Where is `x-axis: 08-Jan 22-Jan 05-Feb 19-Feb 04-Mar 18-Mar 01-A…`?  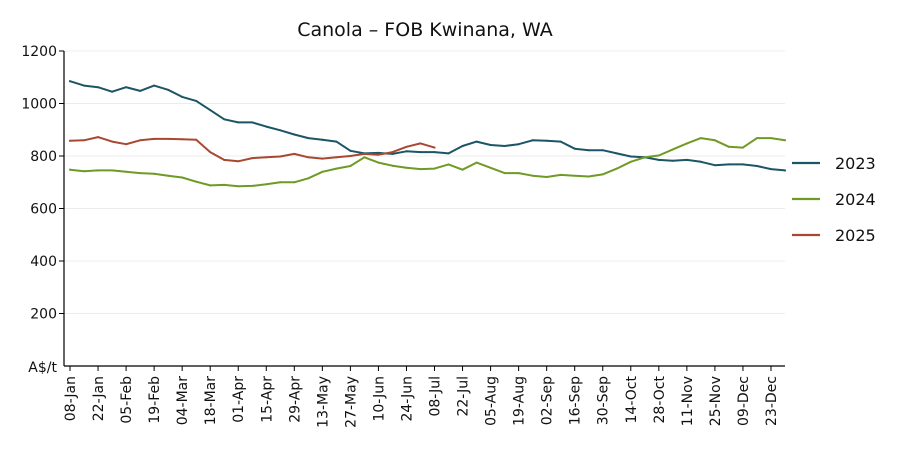
x-axis: 08-Jan 22-Jan 05-Feb 19-Feb 04-Mar 18-Mar 01-A… is located at coordinates (424, 396).